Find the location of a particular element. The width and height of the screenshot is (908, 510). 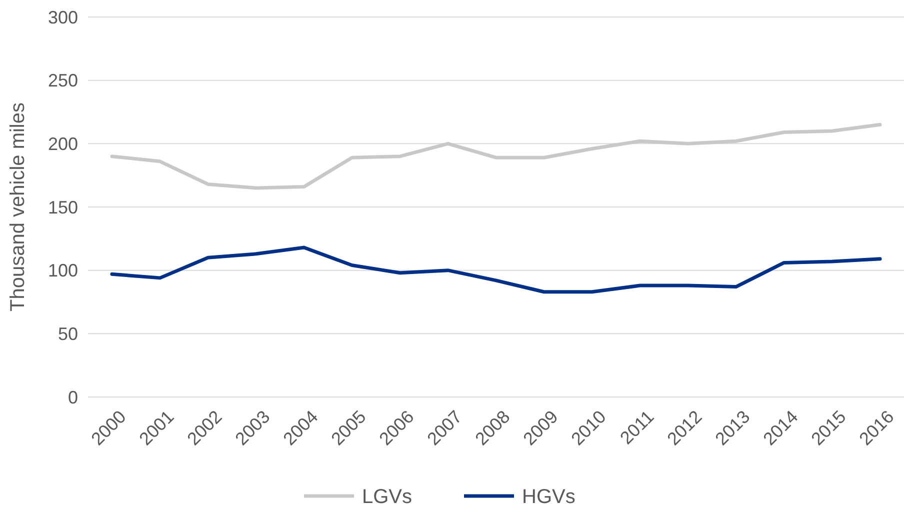

y-tick-label: 250 is located at coordinates (63, 80).